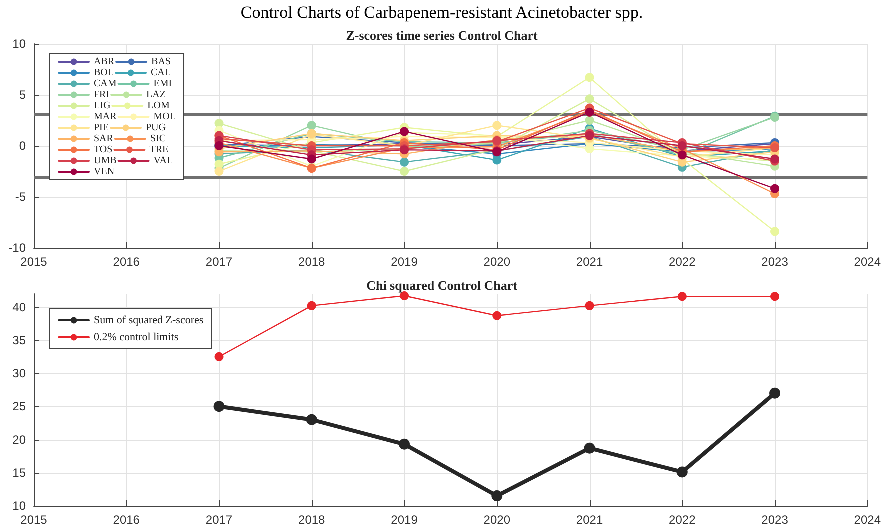 Image resolution: width=884 pixels, height=532 pixels. Describe the element at coordinates (105, 84) in the screenshot. I see `legend-label: CAM` at that location.